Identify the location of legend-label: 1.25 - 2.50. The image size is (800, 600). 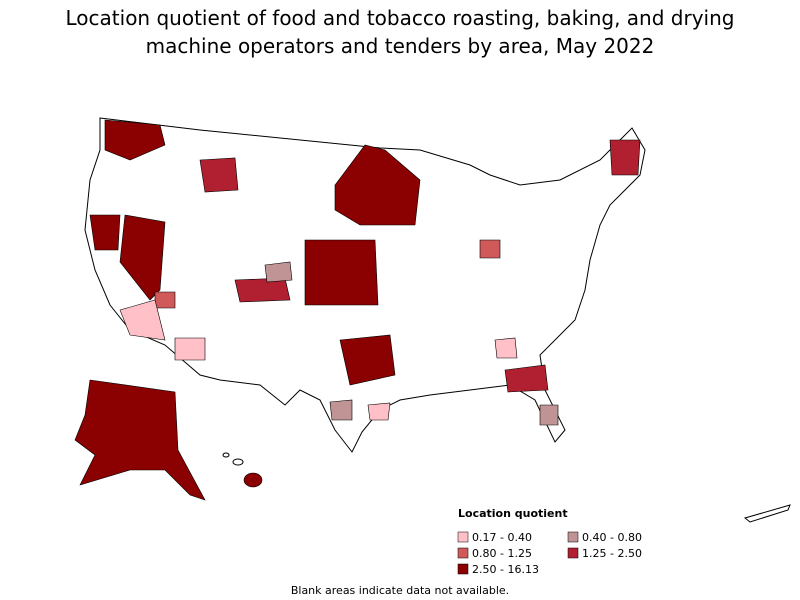
(612, 553).